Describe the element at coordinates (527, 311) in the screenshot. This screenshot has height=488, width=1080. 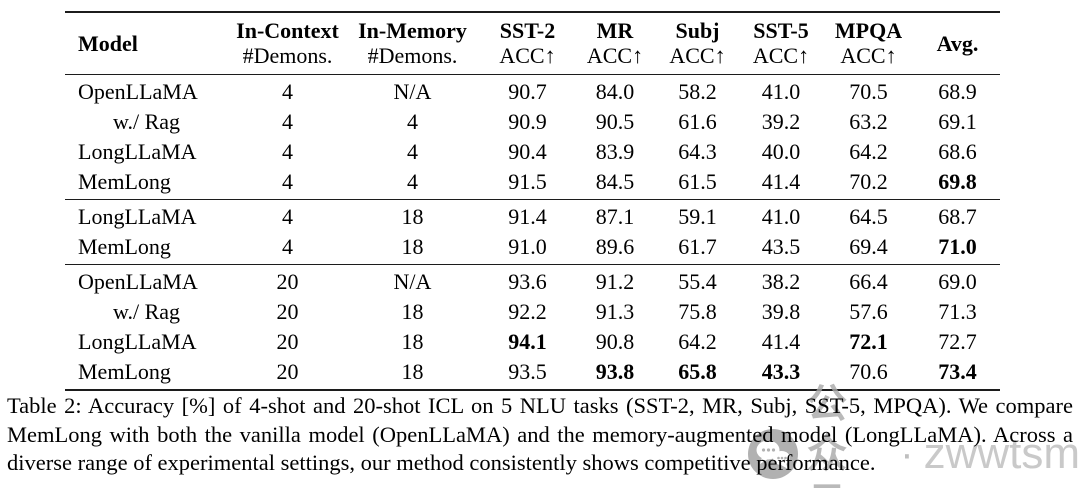
I see `cell-sst2: 92.2` at that location.